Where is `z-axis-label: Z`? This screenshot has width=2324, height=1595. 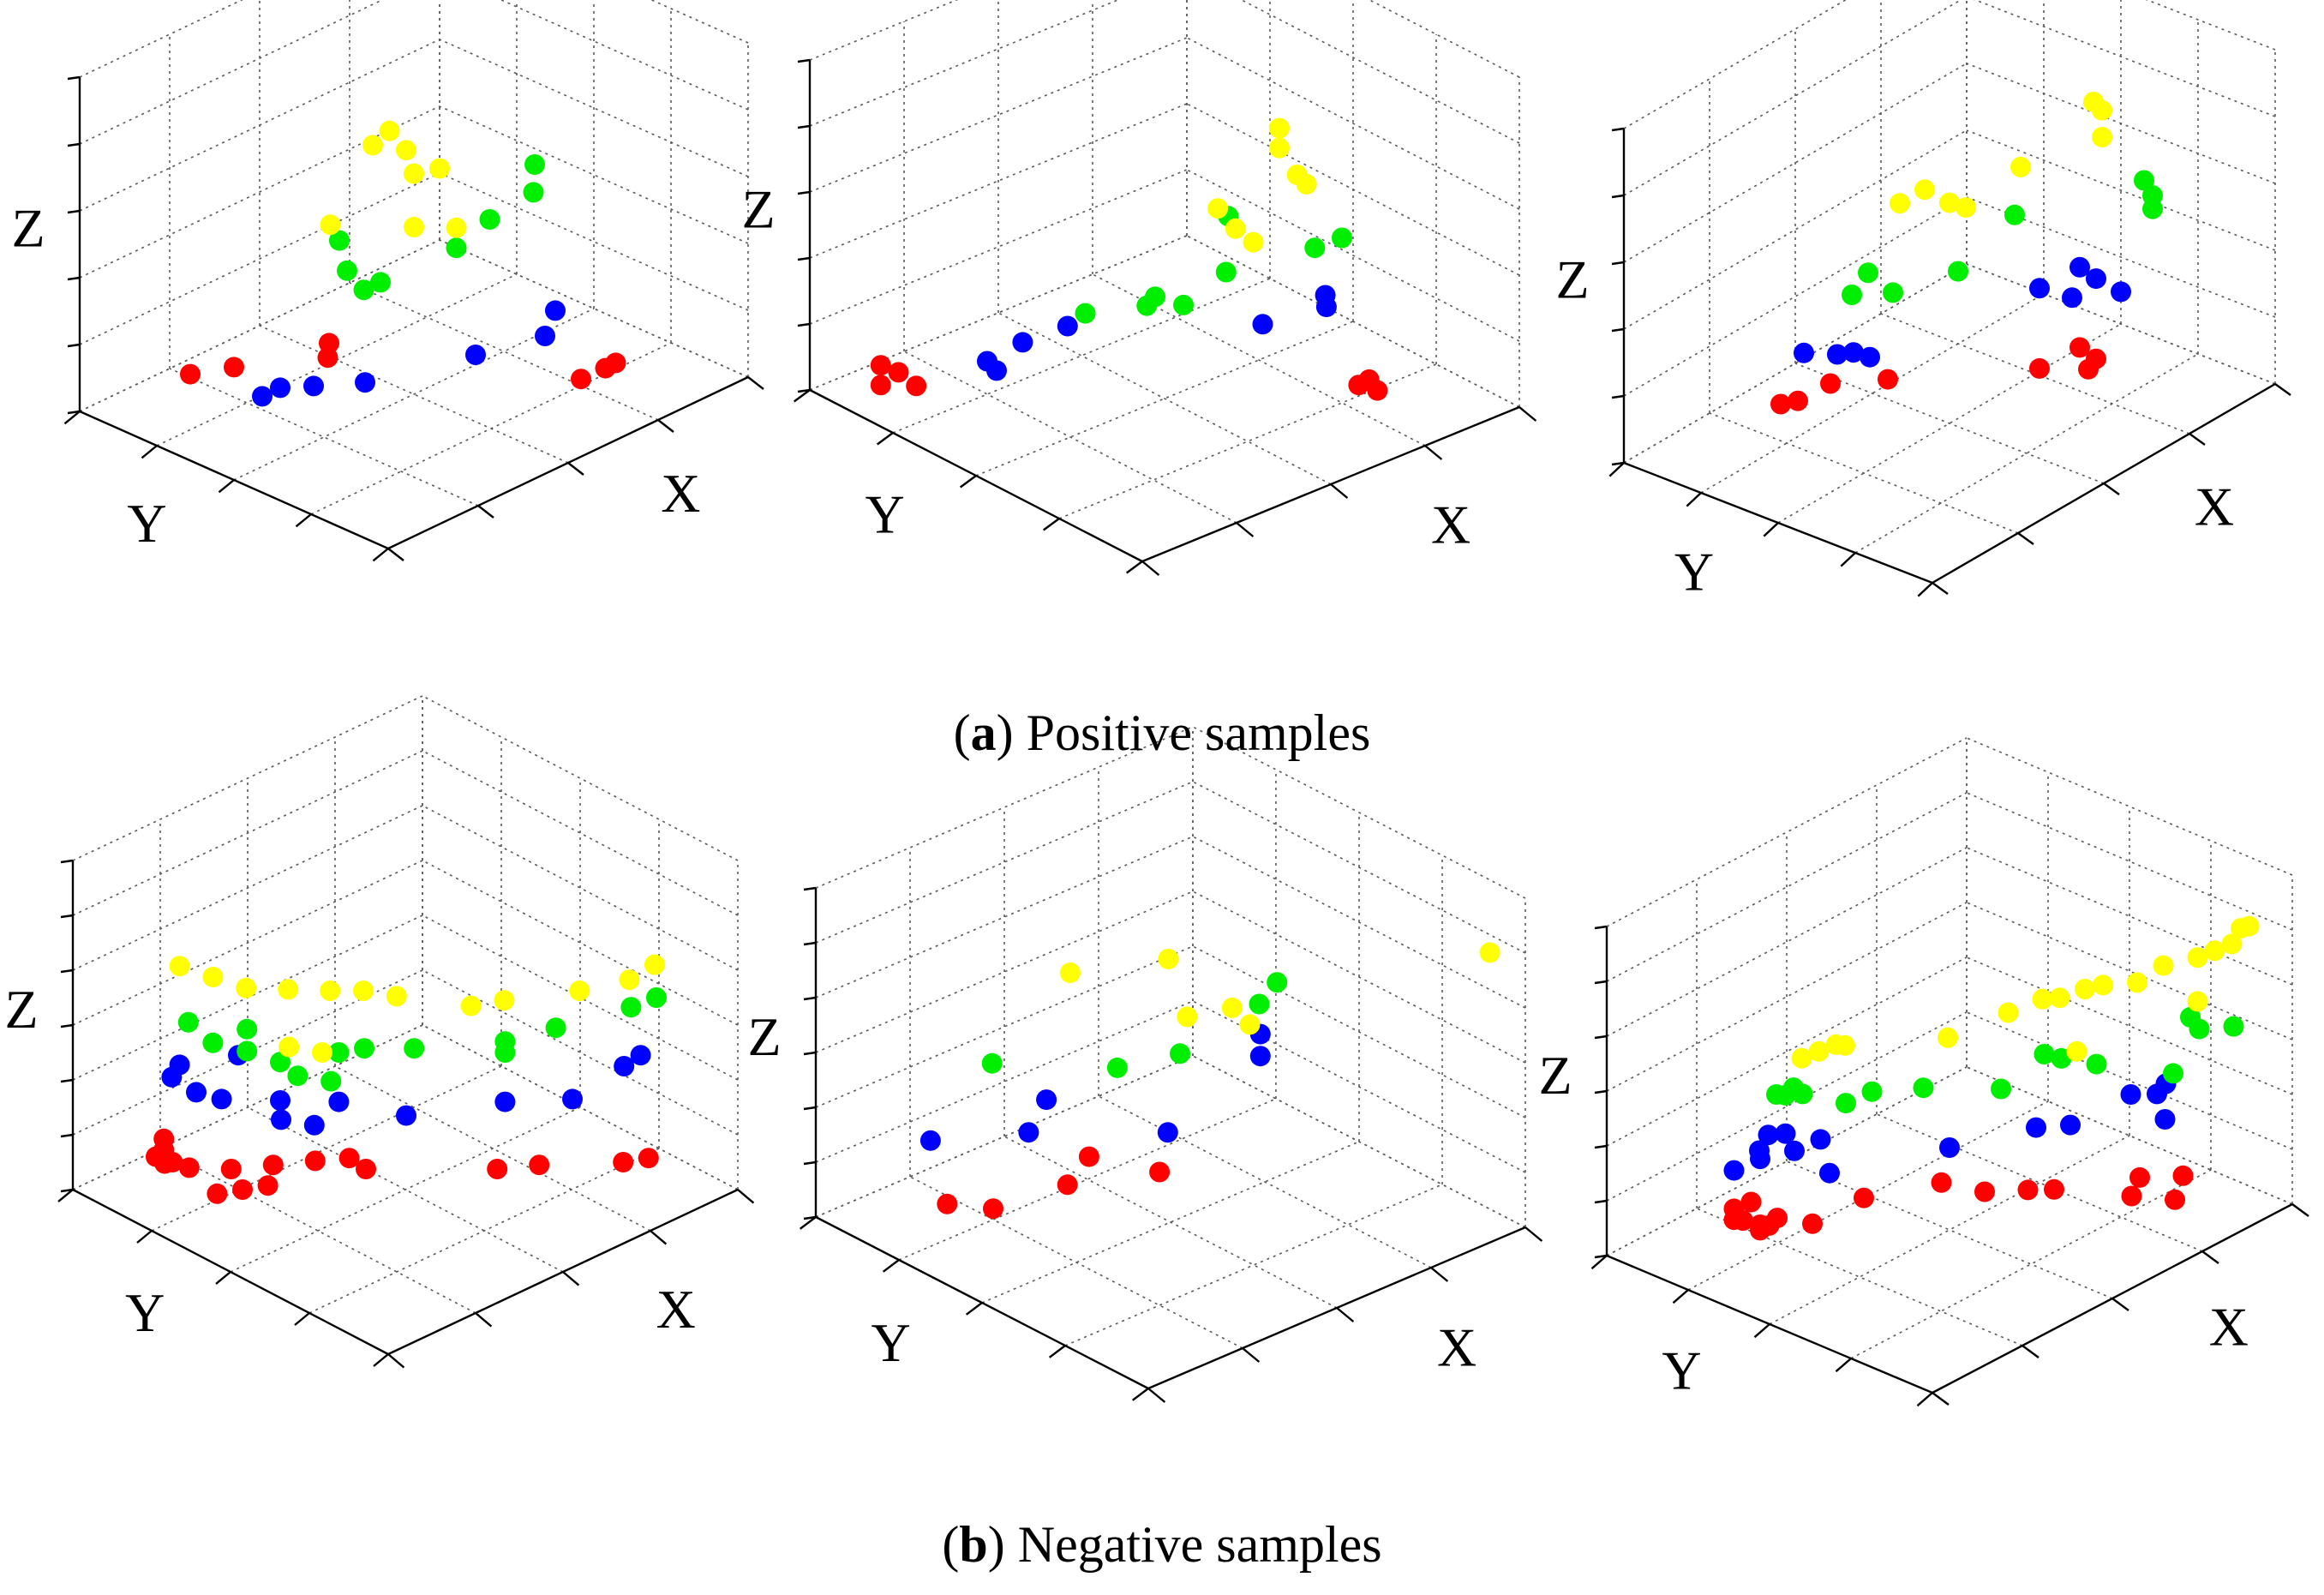 z-axis-label: Z is located at coordinates (21, 1009).